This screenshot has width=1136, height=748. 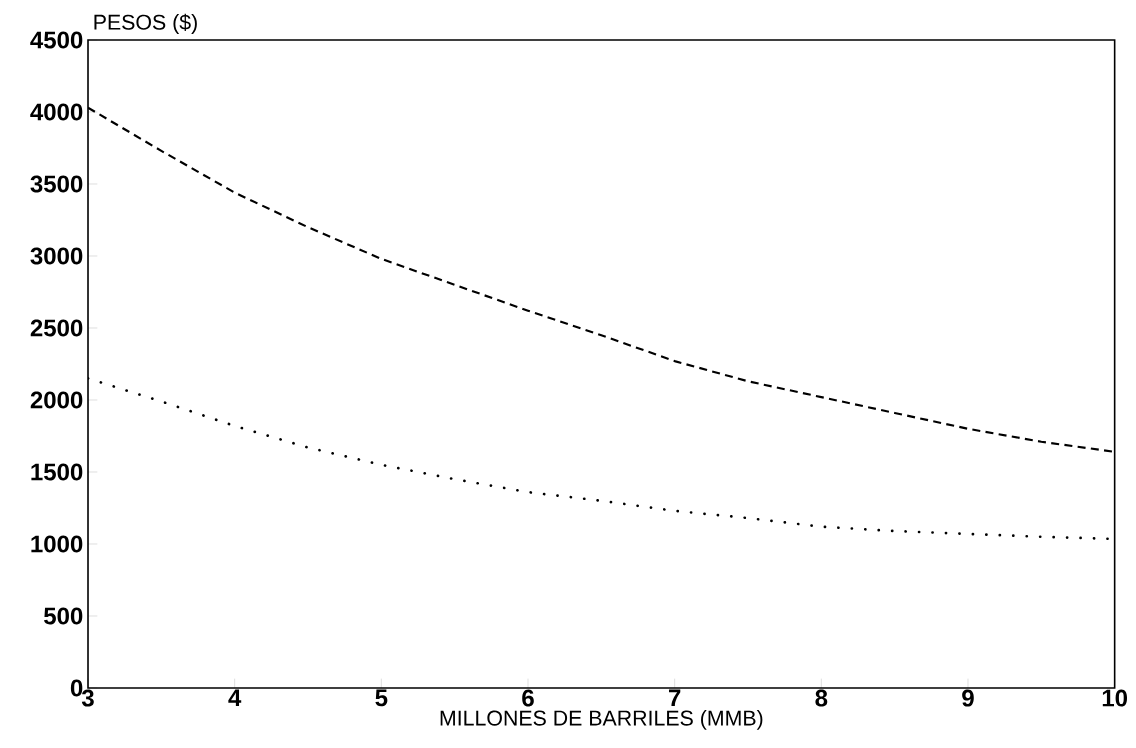 What do you see at coordinates (57, 472) in the screenshot?
I see `y-tick-label: 1500` at bounding box center [57, 472].